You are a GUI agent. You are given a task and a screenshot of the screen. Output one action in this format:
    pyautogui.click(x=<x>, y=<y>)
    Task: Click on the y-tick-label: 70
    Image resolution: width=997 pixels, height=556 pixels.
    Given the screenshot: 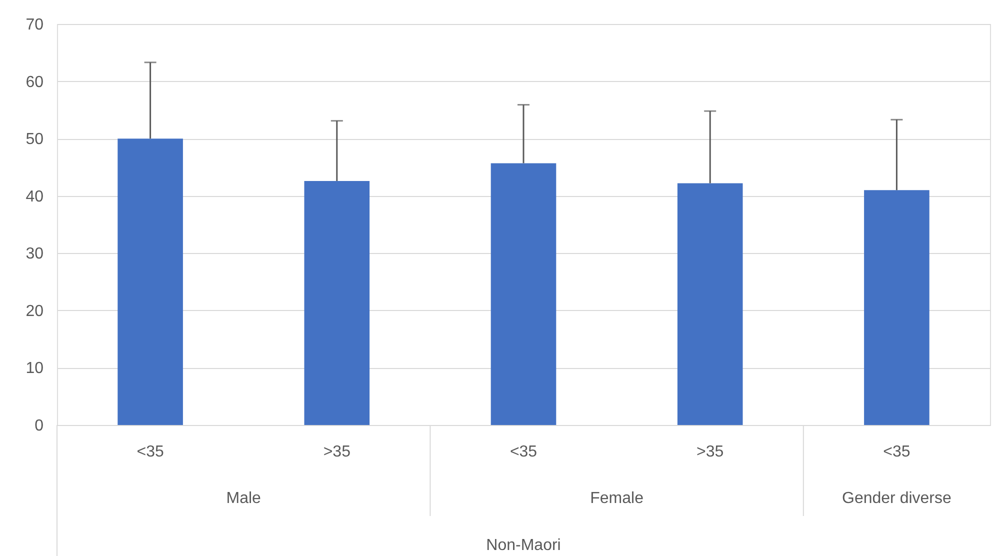 What is the action you would take?
    pyautogui.click(x=35, y=25)
    